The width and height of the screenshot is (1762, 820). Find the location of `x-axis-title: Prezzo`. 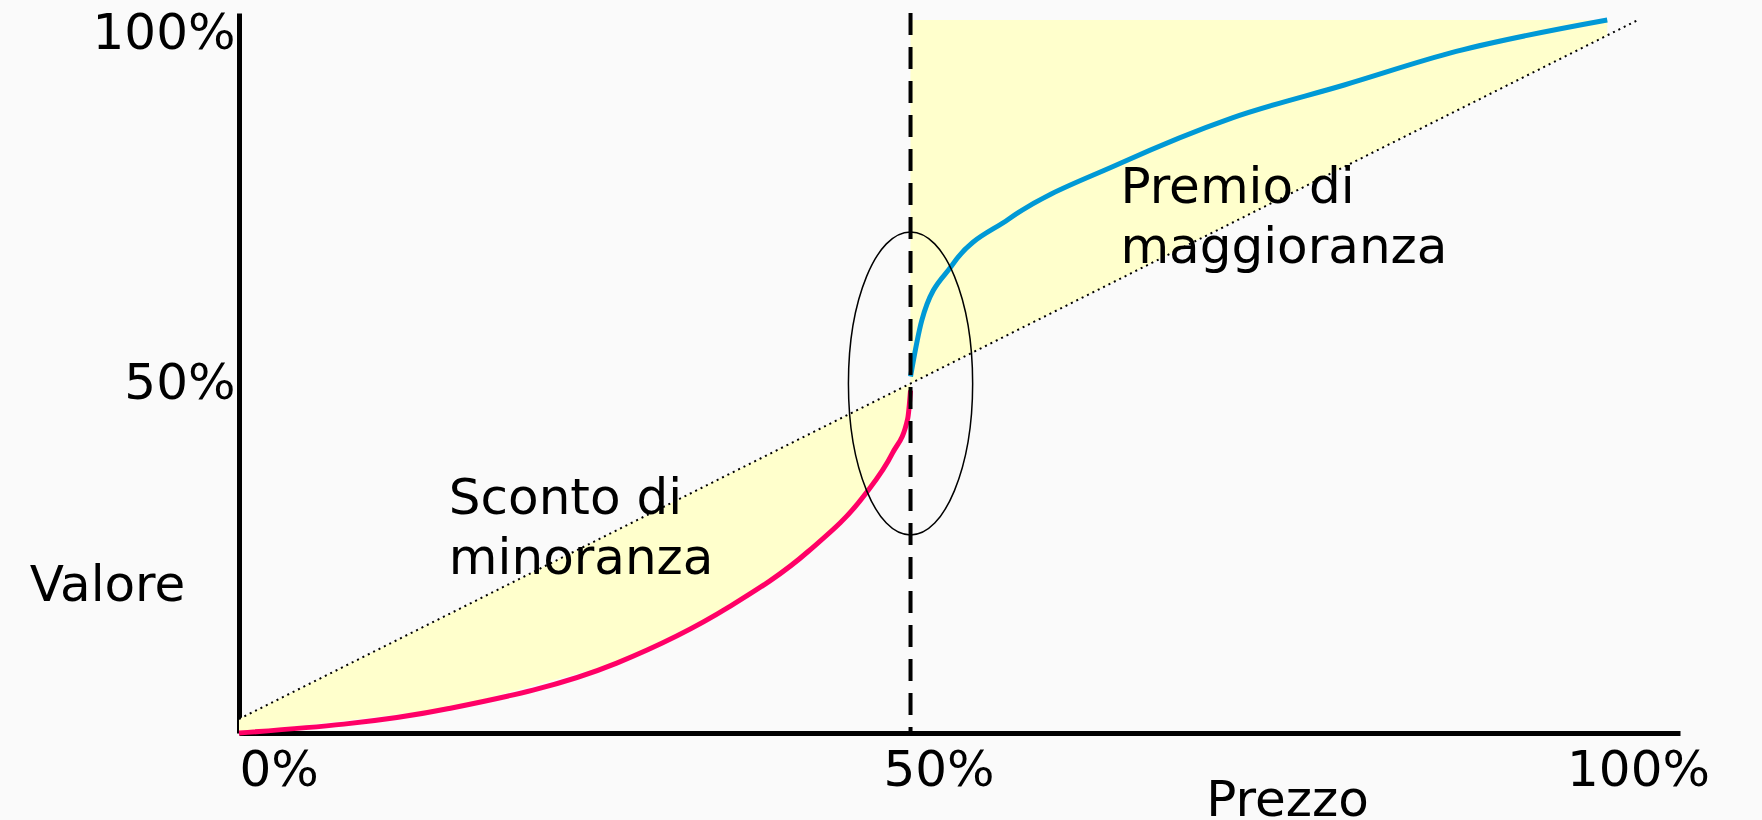

x-axis-title: Prezzo is located at coordinates (1287, 794).